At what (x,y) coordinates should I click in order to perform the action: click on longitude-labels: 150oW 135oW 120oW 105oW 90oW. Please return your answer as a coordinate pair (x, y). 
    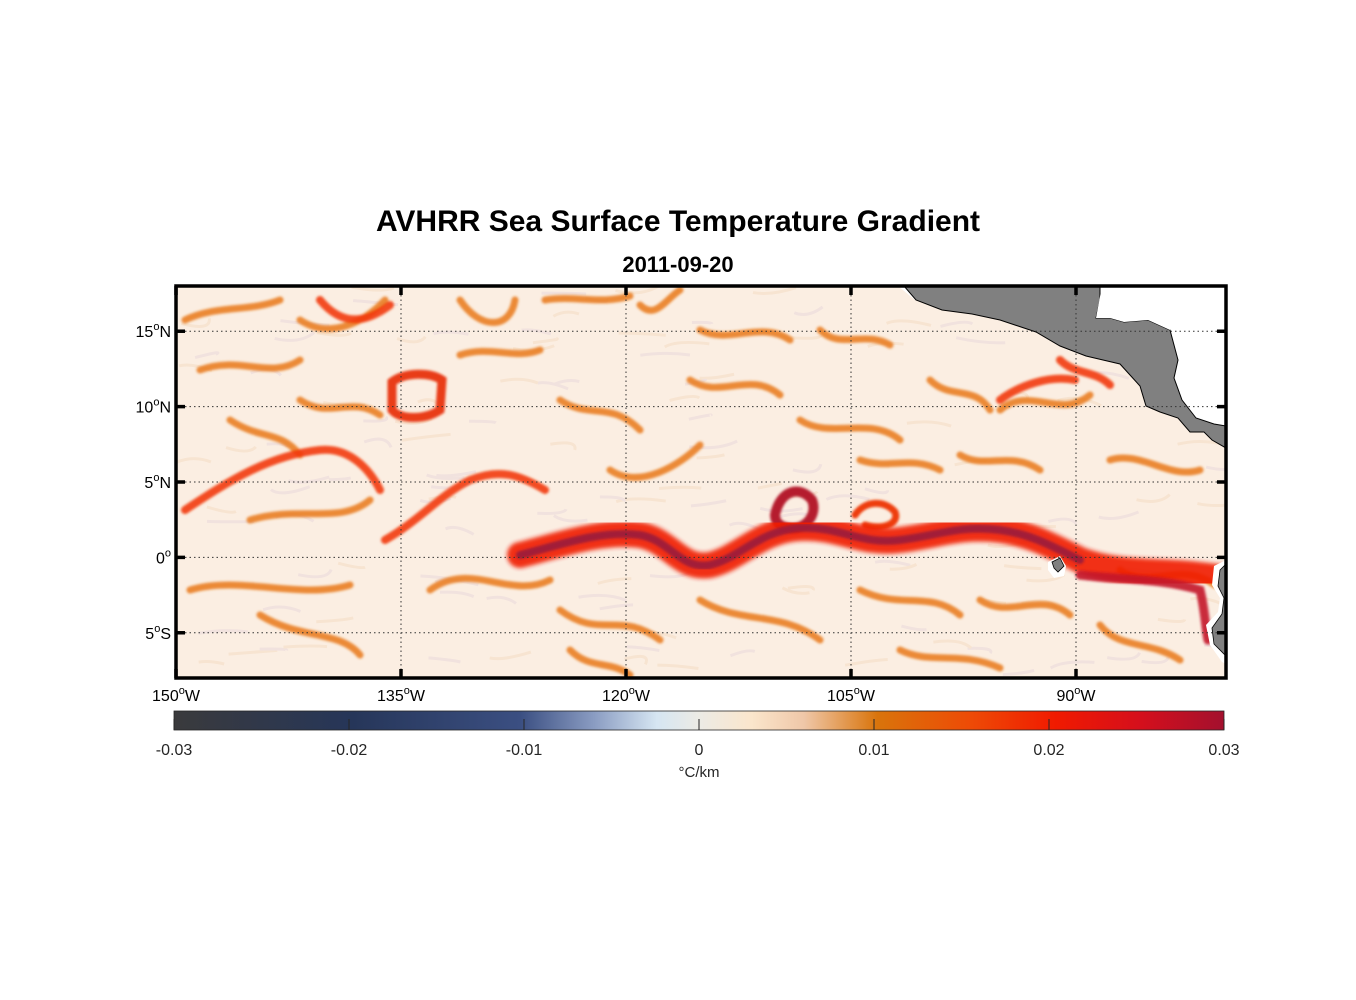
    Looking at the image, I should click on (624, 695).